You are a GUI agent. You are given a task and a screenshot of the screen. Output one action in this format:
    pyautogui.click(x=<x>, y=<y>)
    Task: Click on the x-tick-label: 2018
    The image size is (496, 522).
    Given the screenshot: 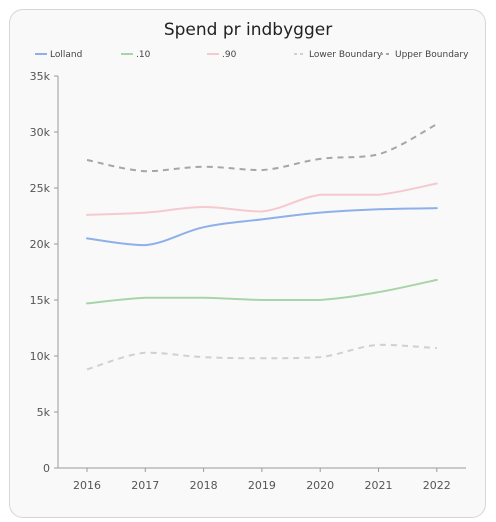 What is the action you would take?
    pyautogui.click(x=204, y=485)
    